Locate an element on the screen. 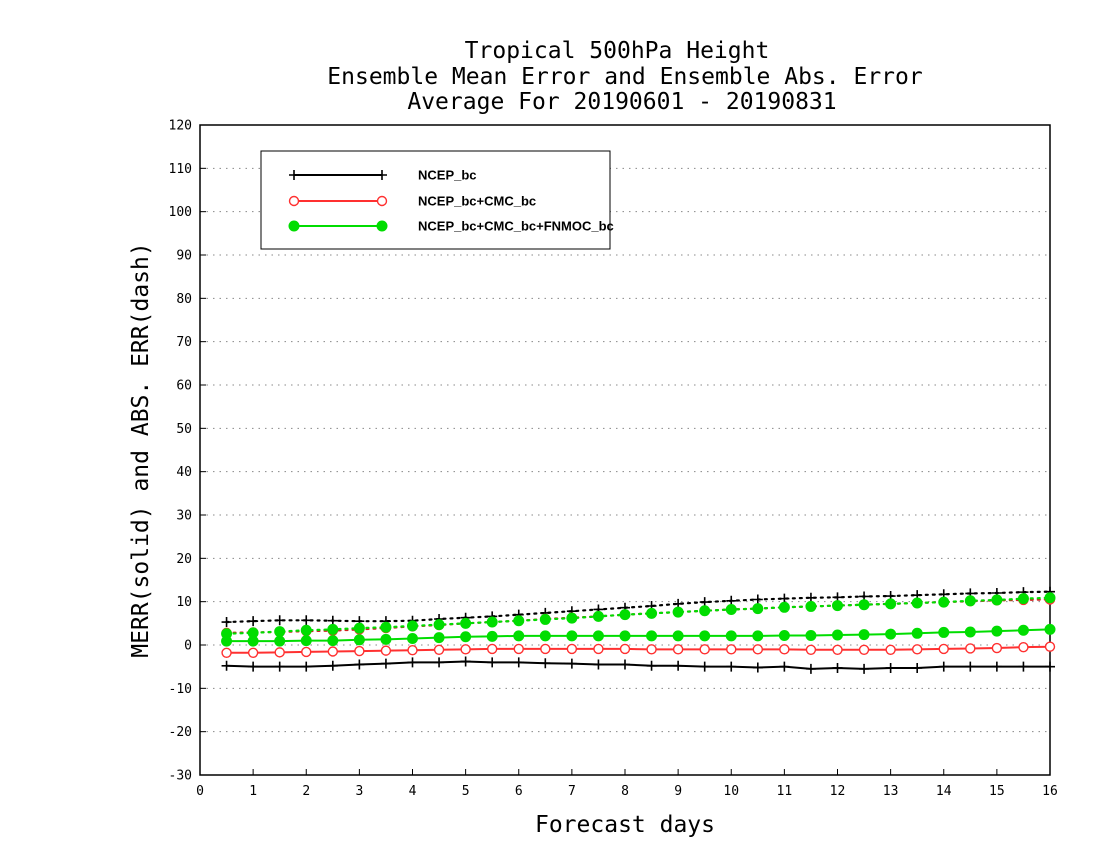  x-tick-label: 5 is located at coordinates (466, 791).